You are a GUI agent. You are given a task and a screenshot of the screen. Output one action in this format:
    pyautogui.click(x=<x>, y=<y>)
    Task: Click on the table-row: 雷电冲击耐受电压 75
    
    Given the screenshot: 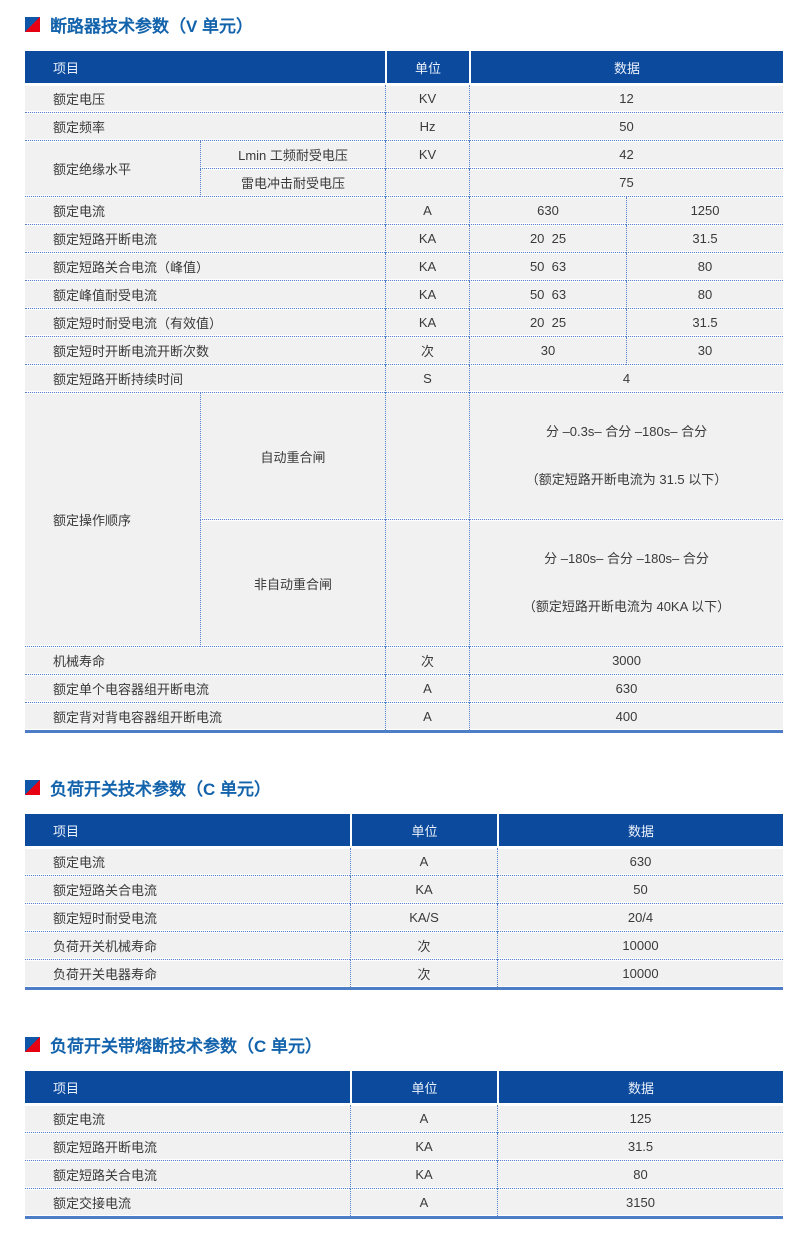 What is the action you would take?
    pyautogui.click(x=404, y=183)
    